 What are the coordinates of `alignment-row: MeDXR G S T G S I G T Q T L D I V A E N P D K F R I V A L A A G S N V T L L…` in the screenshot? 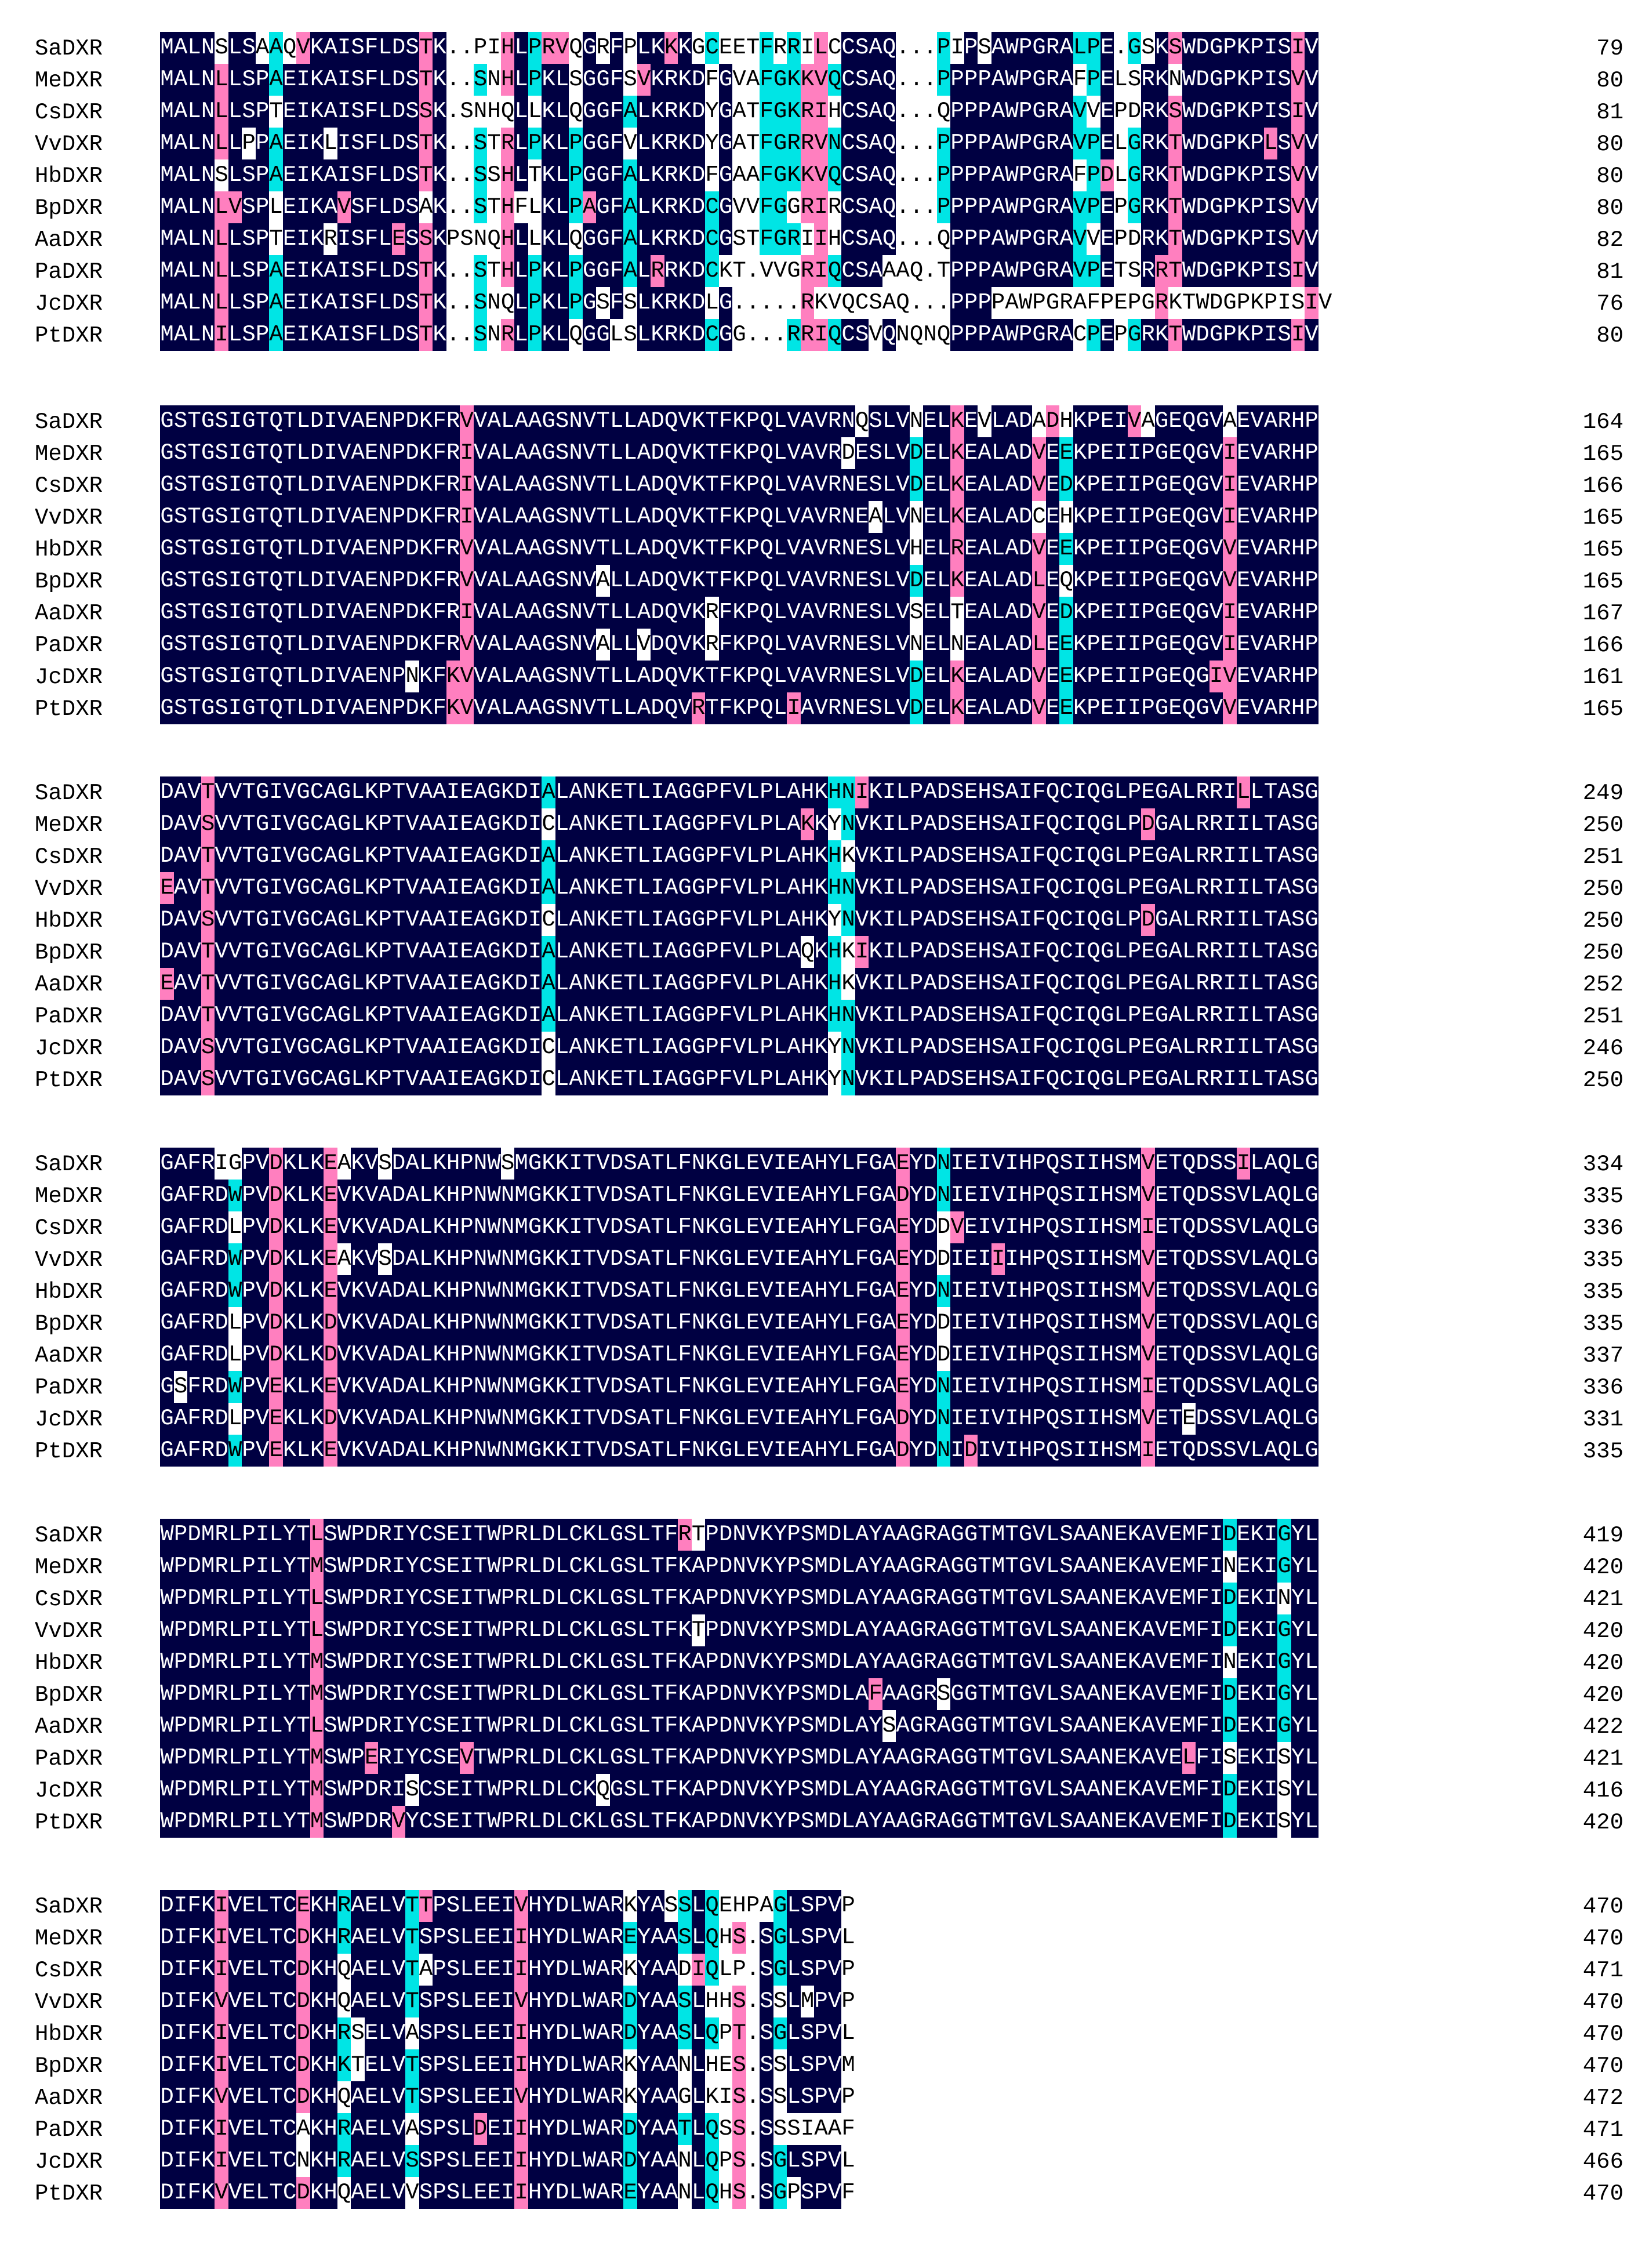 It's located at (824, 453).